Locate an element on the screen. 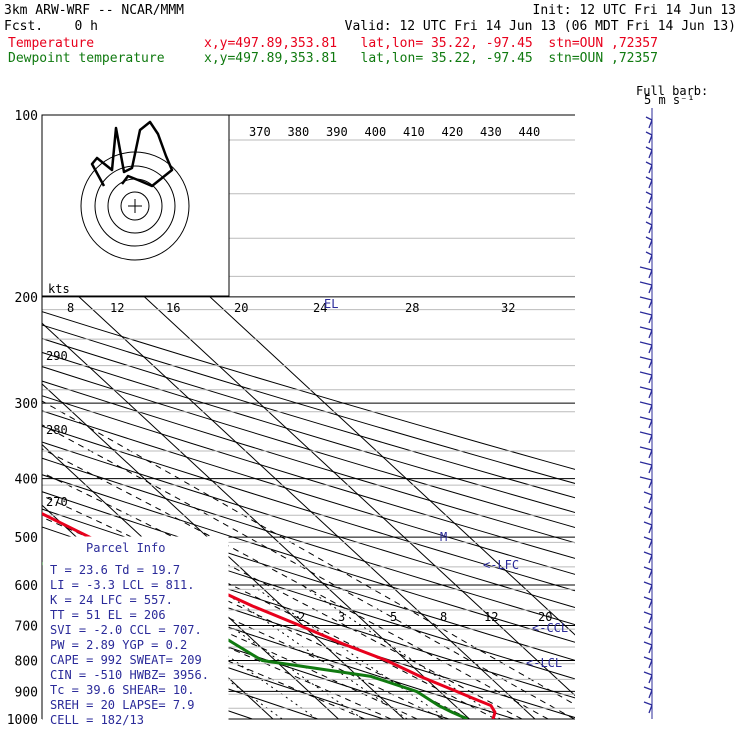 This screenshot has width=740, height=740. barb-legend-title: Full barb: is located at coordinates (672, 91).